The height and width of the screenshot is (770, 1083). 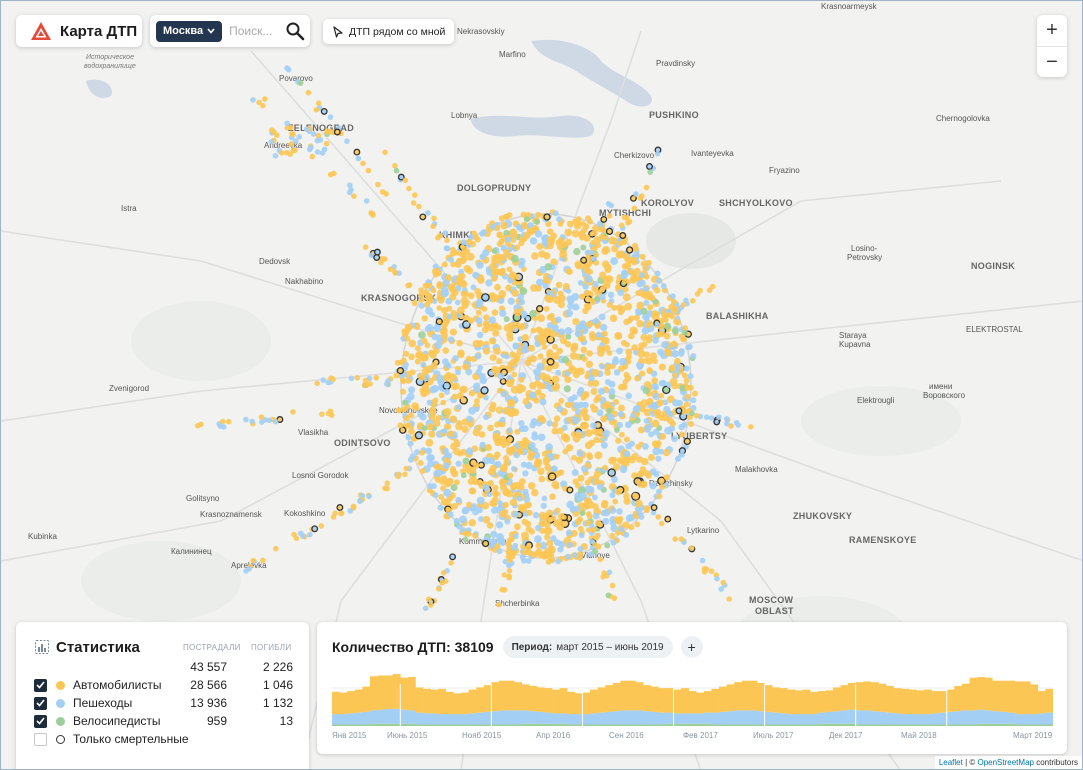 What do you see at coordinates (40, 721) in the screenshot?
I see `checkbox-cyclists` at bounding box center [40, 721].